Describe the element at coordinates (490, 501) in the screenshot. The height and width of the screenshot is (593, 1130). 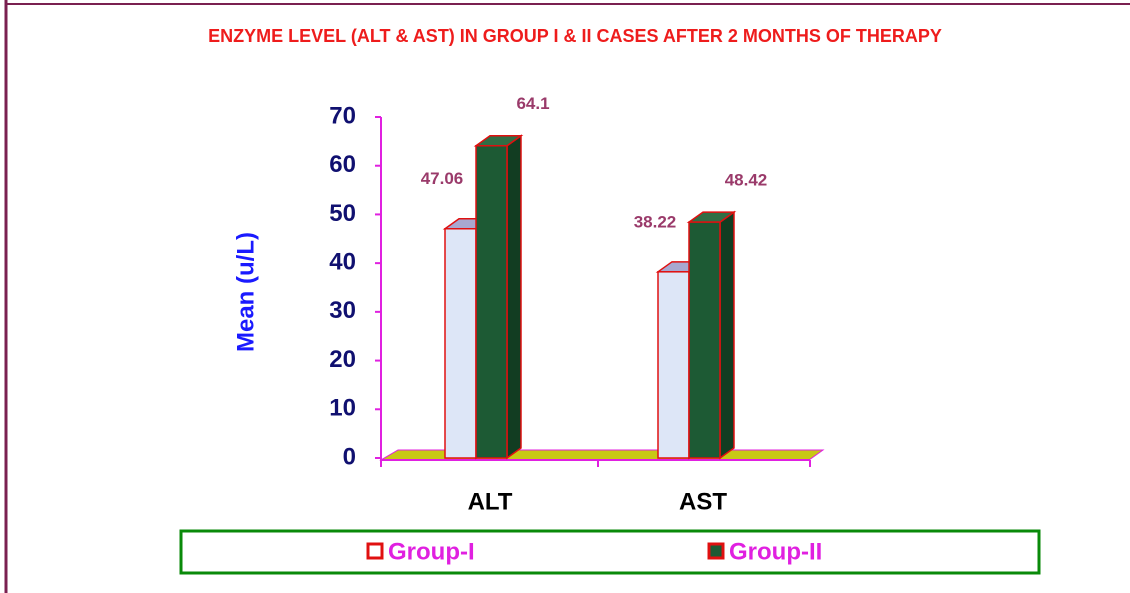
I see `x-tick-label: ALT` at that location.